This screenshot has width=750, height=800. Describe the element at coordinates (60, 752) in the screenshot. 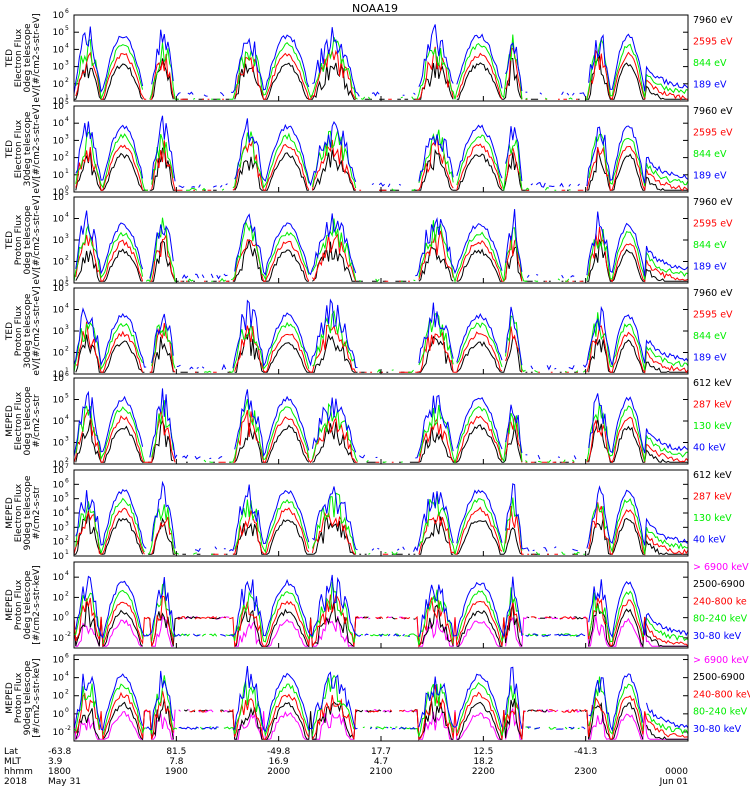

I see `x-label-lat: -63.8` at that location.